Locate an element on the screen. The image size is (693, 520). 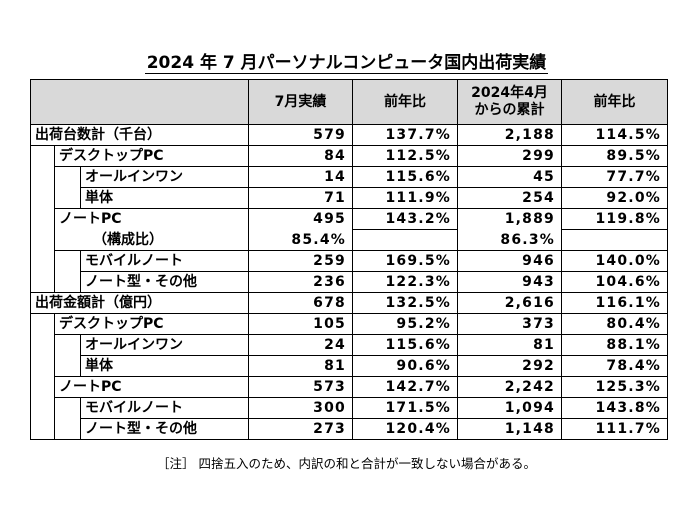
cell-yoy-cumulative: 111.7% is located at coordinates (614, 429).